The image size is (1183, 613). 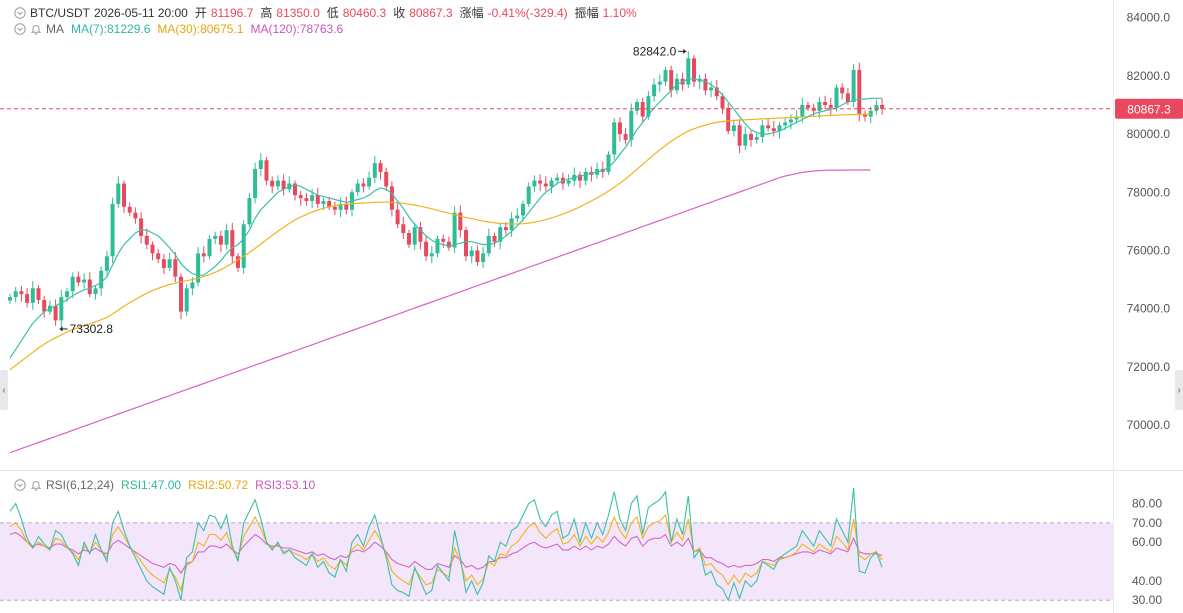 What do you see at coordinates (1147, 600) in the screenshot?
I see `rsi-tick-label: 30.00` at bounding box center [1147, 600].